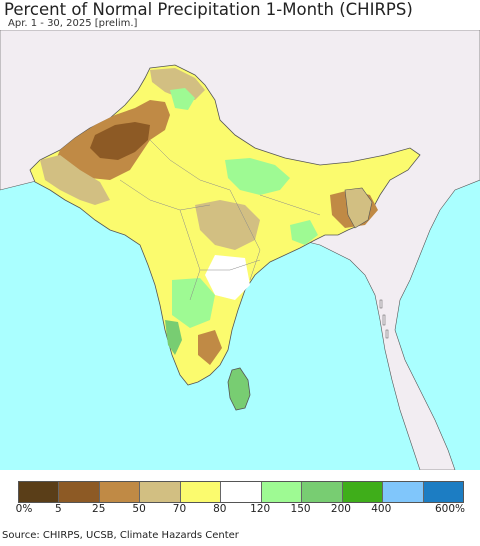 The height and width of the screenshot is (546, 480). Describe the element at coordinates (358, 208) in the screenshot. I see `region-bangladesh` at that location.